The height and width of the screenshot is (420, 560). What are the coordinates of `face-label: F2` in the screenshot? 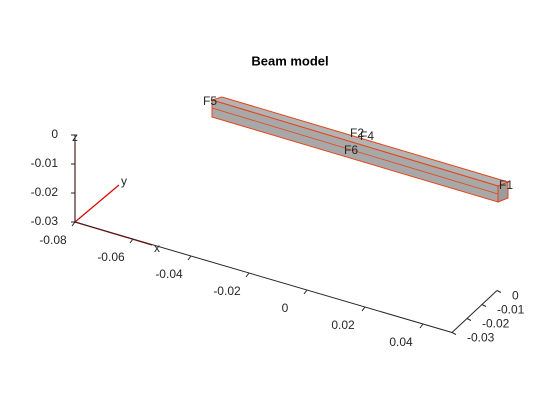 It's located at (357, 133).